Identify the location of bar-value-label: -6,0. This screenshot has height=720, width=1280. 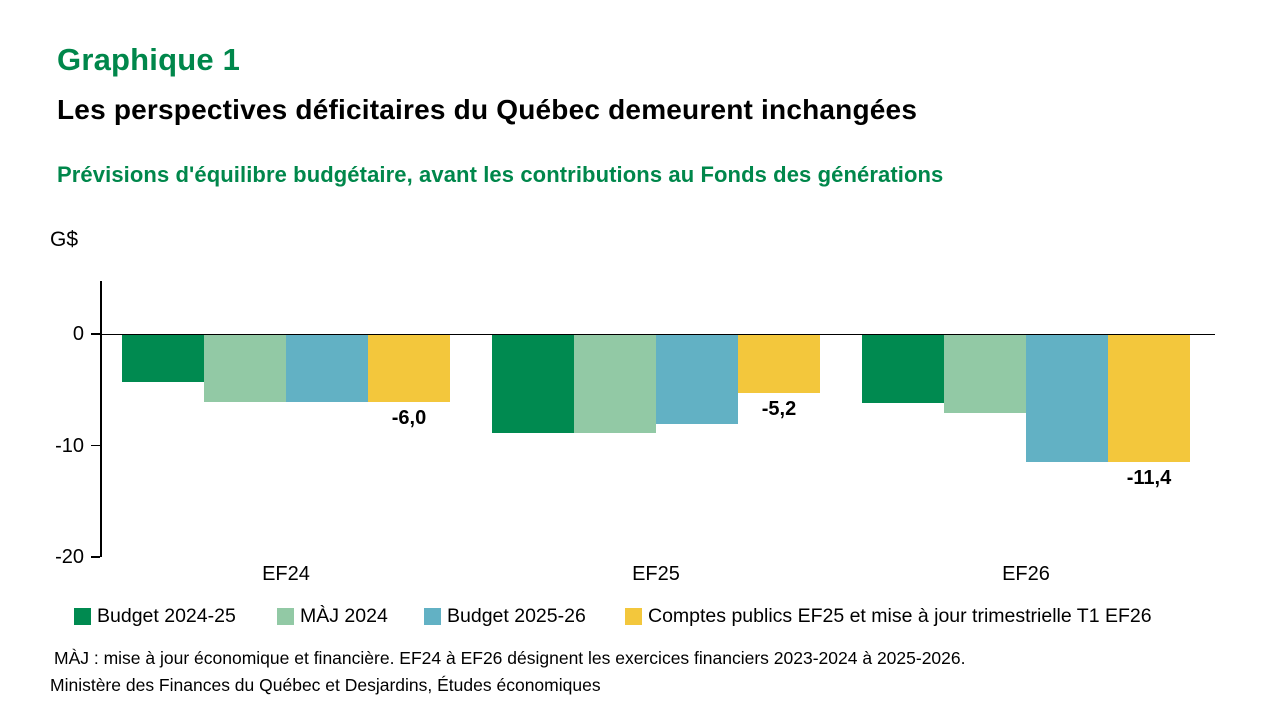
(409, 417).